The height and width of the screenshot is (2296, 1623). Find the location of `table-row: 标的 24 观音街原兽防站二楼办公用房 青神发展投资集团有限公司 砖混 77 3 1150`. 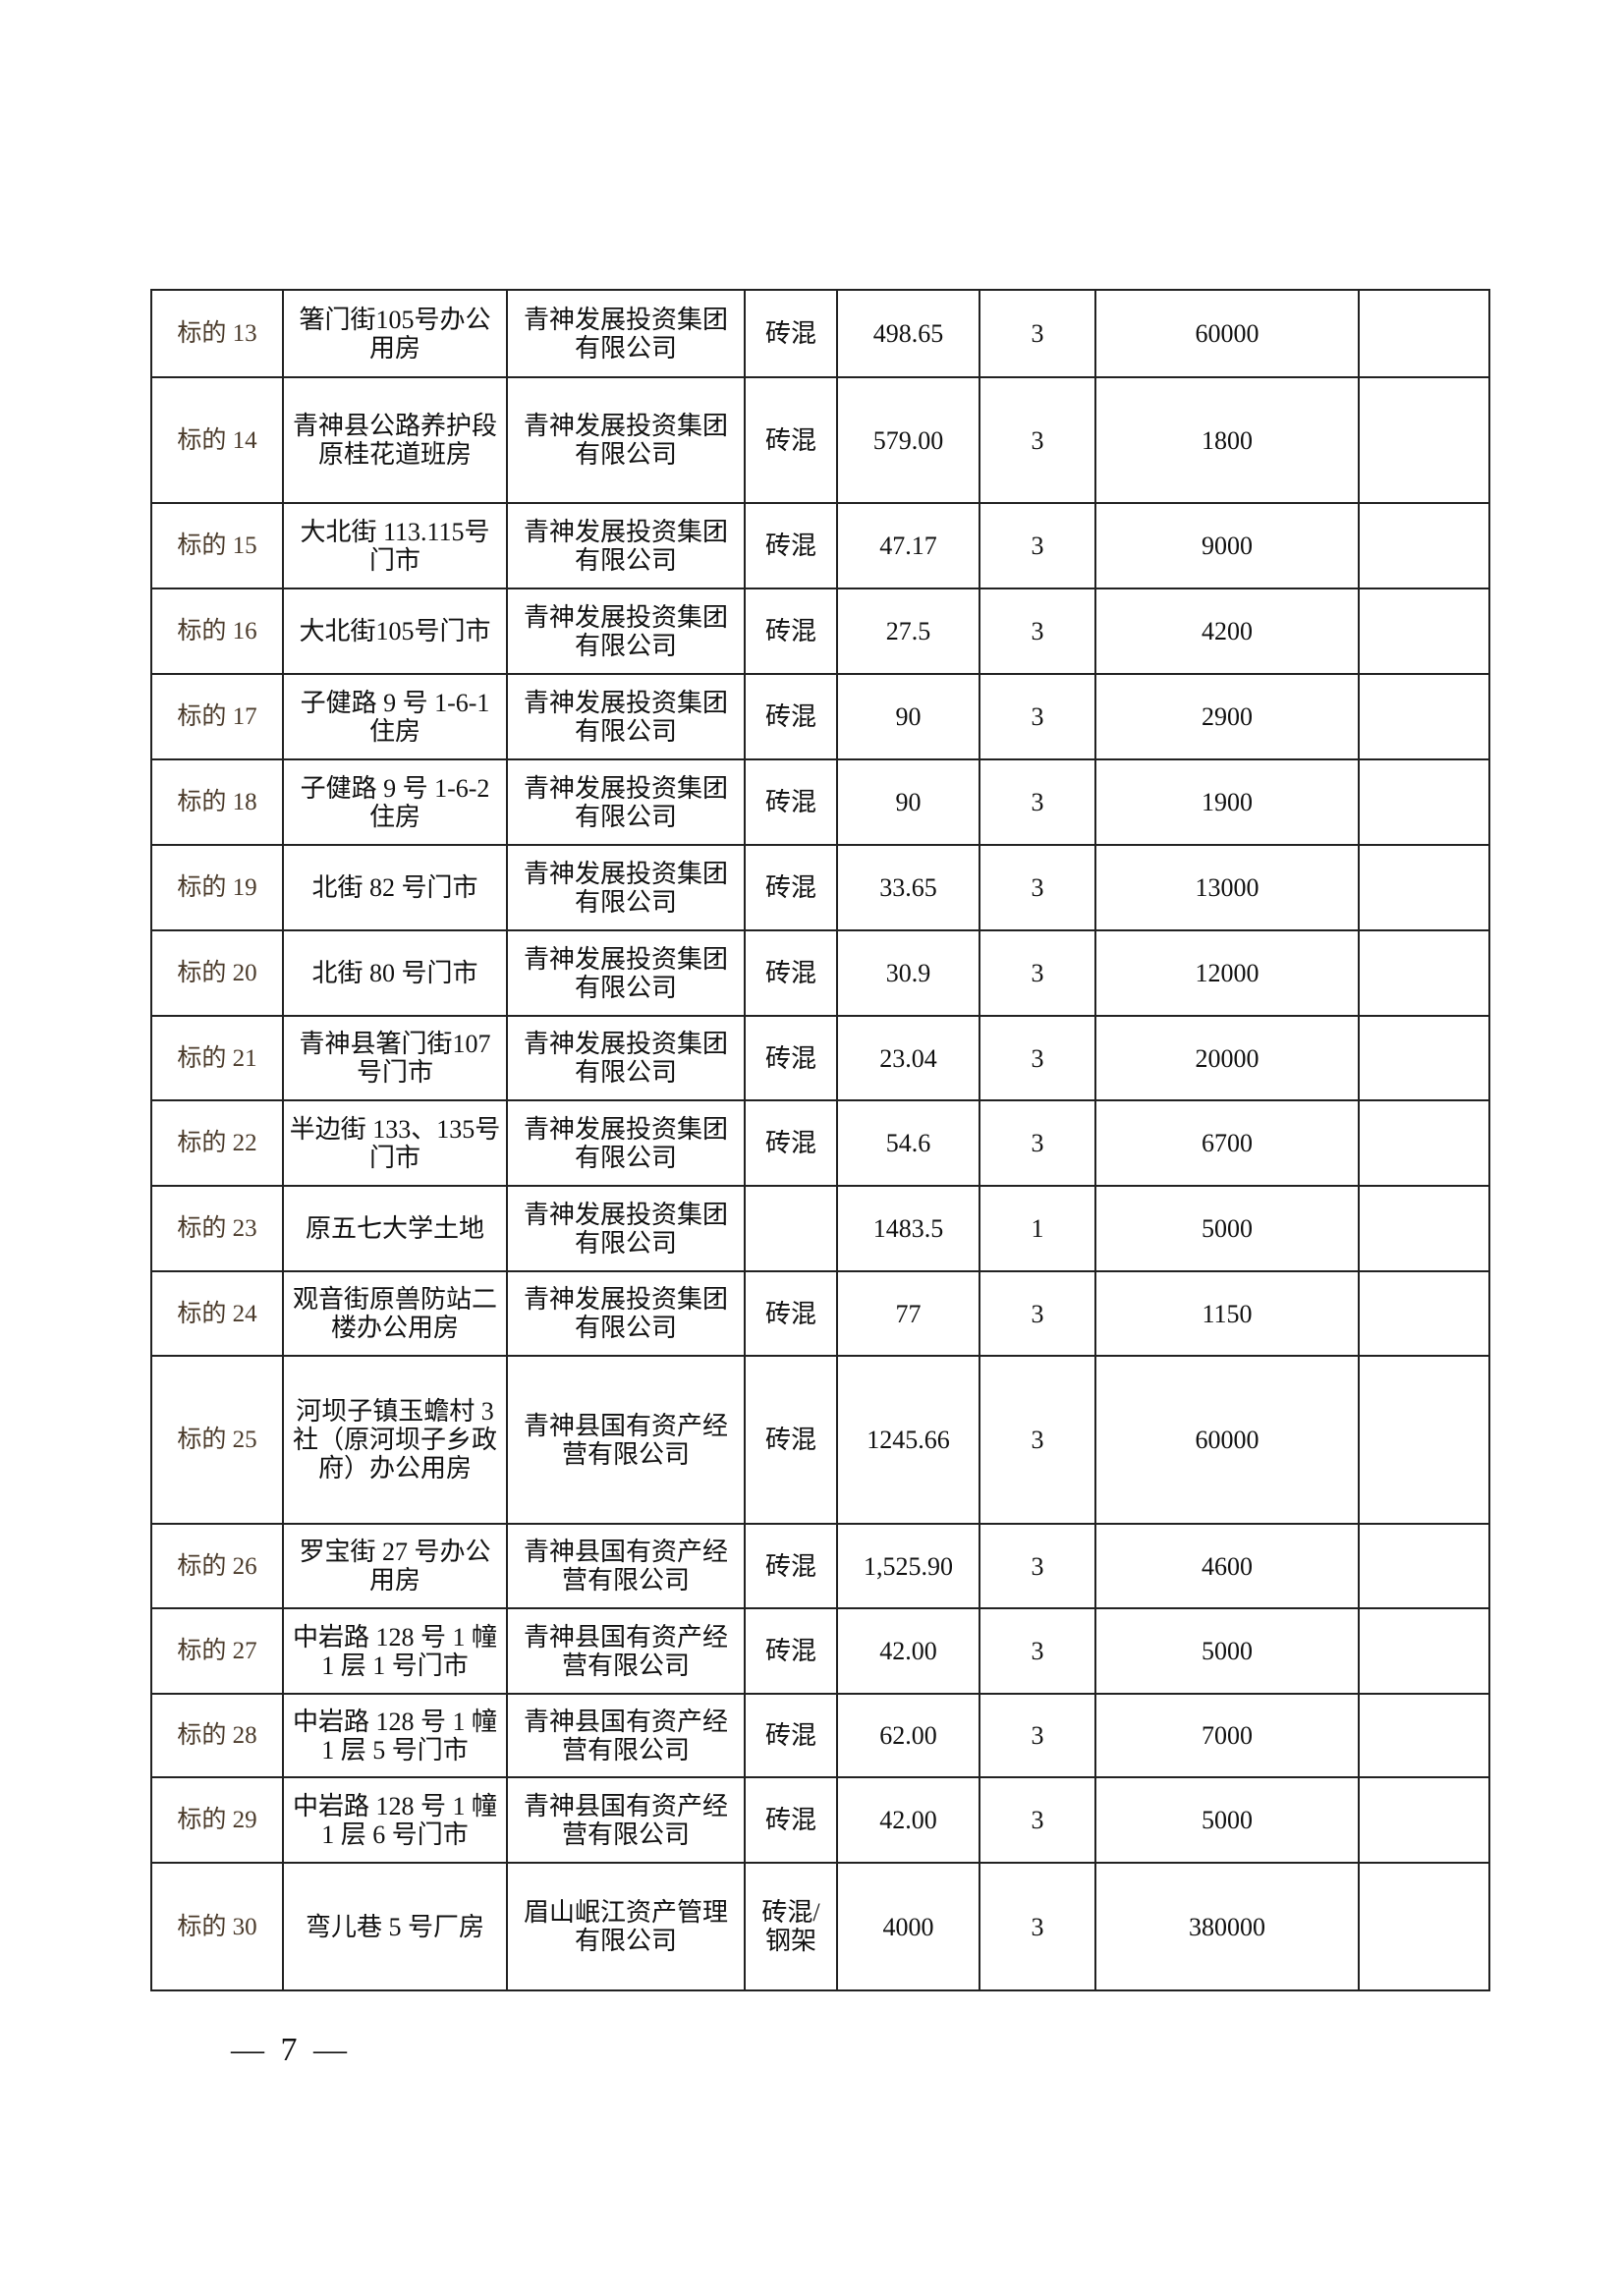

table-row: 标的 24 观音街原兽防站二楼办公用房 青神发展投资集团有限公司 砖混 77 3 1150 is located at coordinates (820, 1313).